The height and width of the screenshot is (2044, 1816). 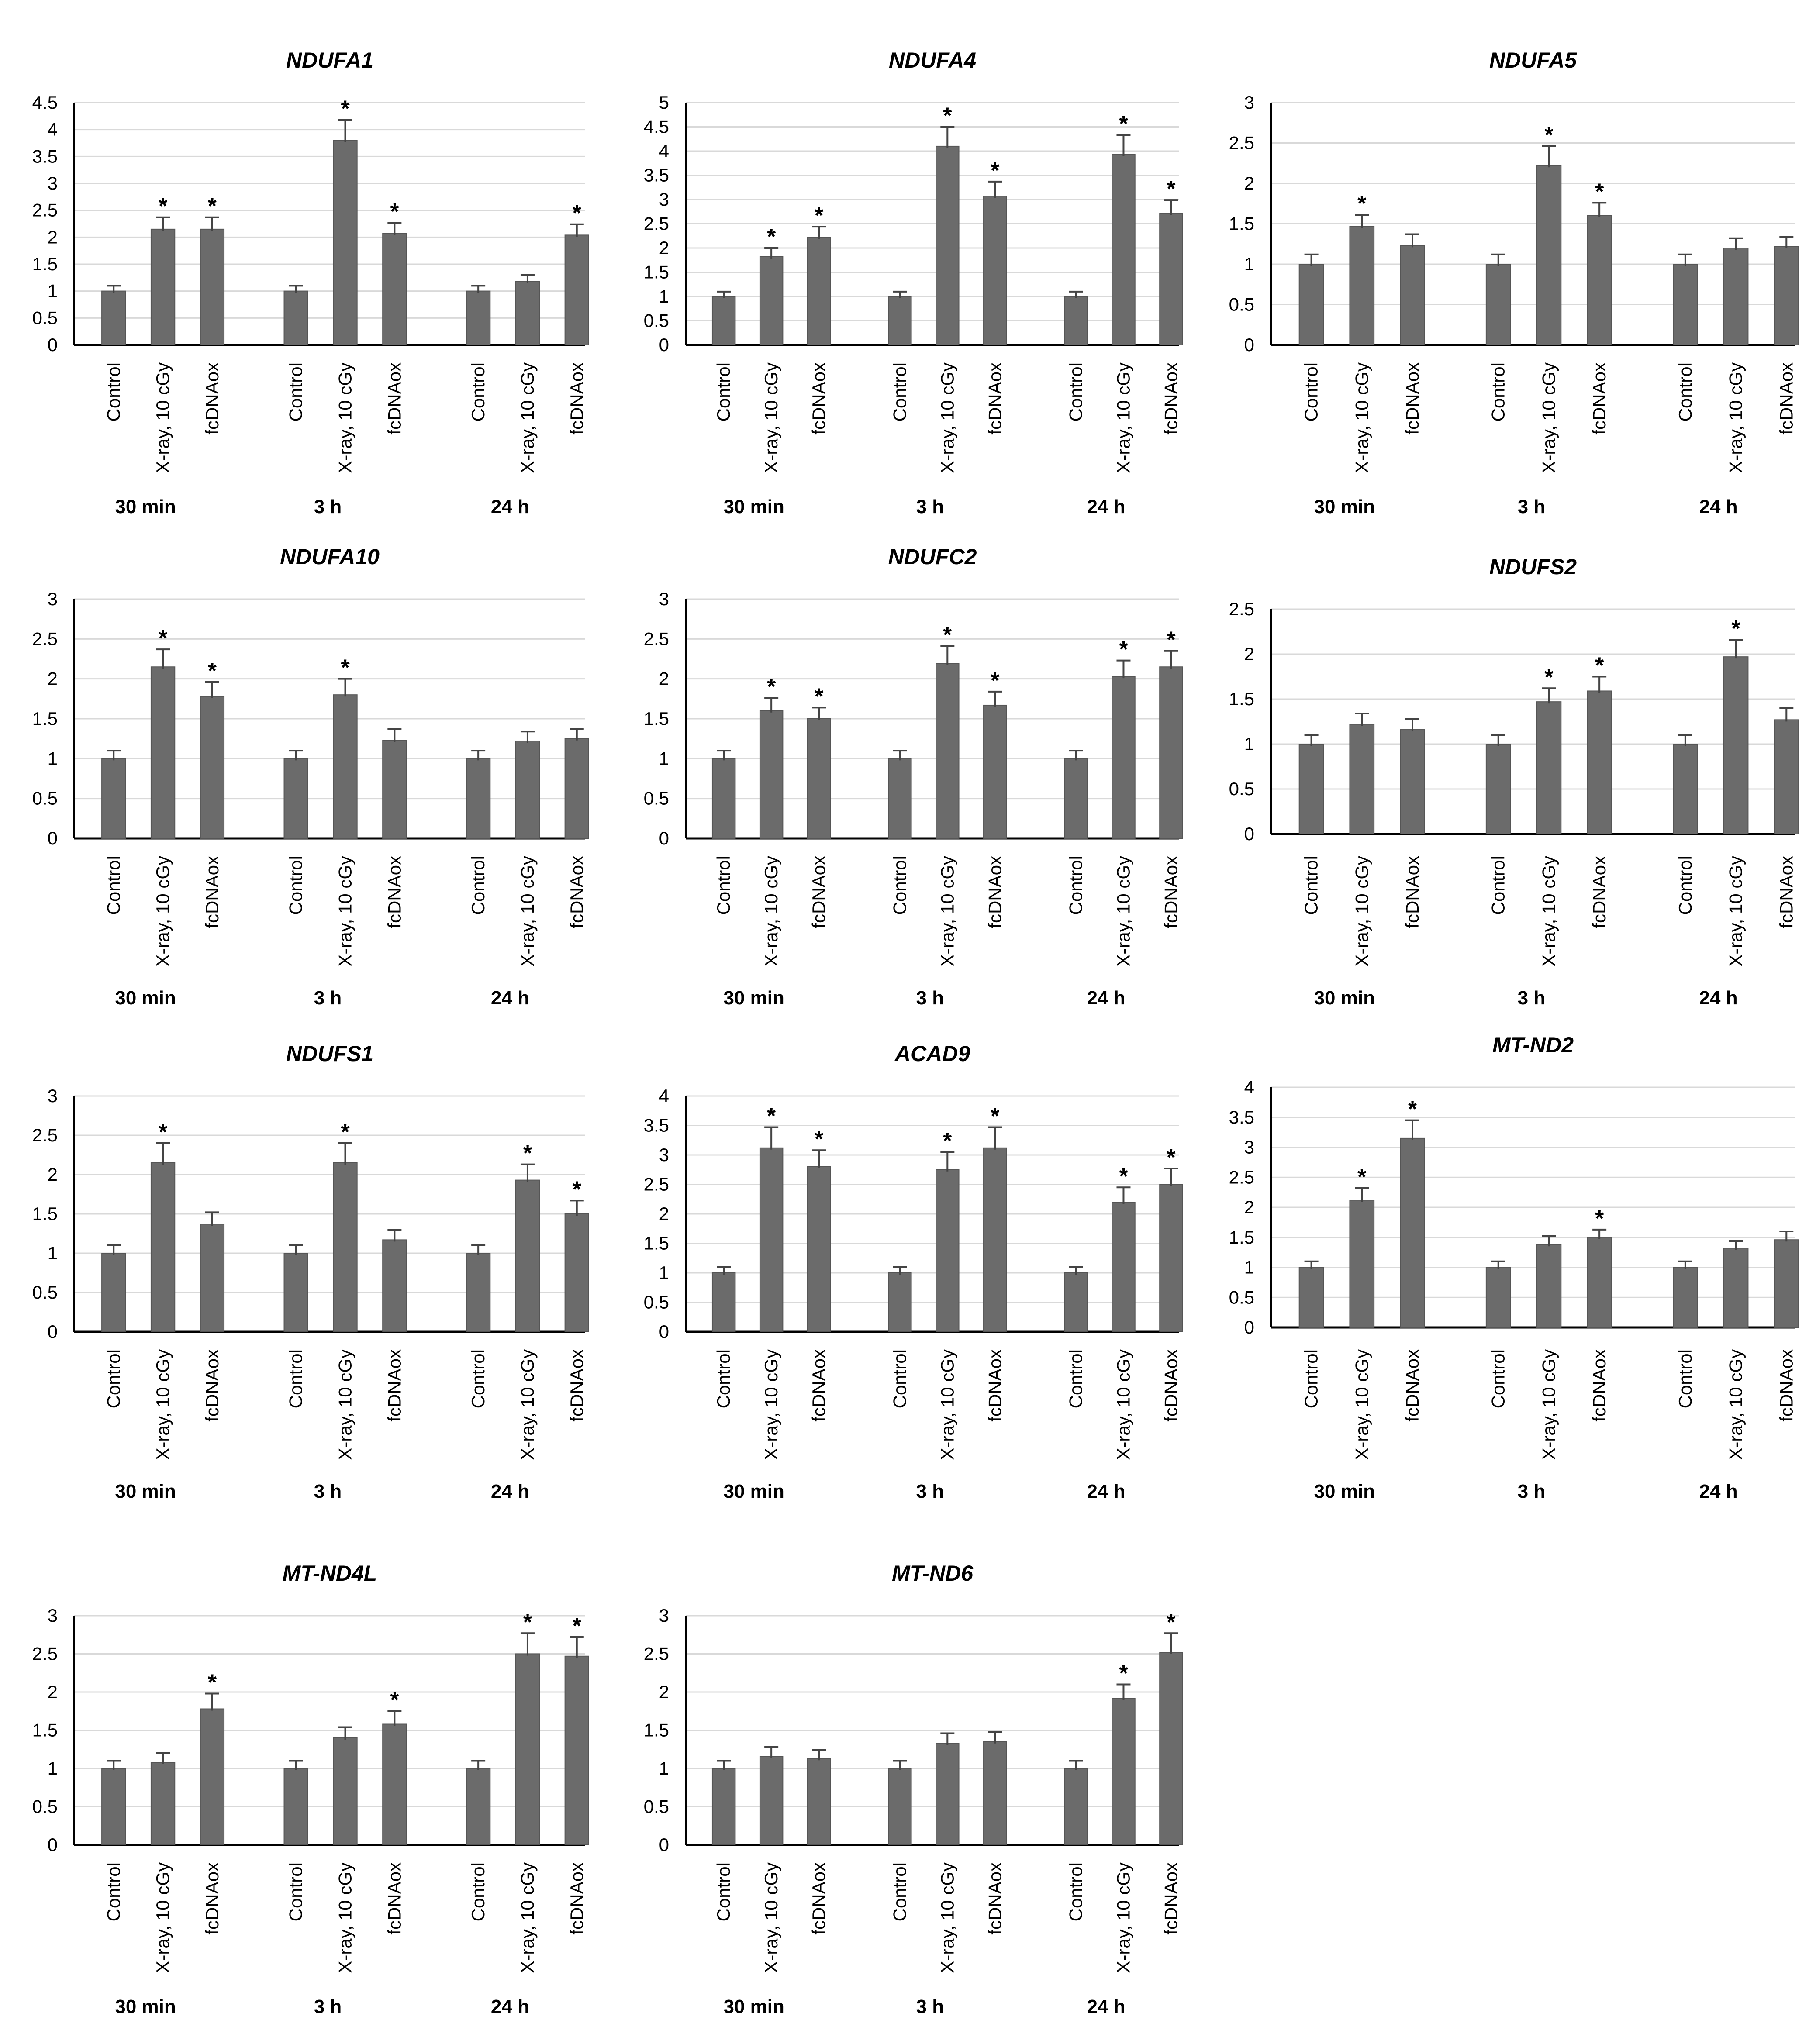 I want to click on bar-30min-x-ray-10-cgy, so click(x=772, y=1240).